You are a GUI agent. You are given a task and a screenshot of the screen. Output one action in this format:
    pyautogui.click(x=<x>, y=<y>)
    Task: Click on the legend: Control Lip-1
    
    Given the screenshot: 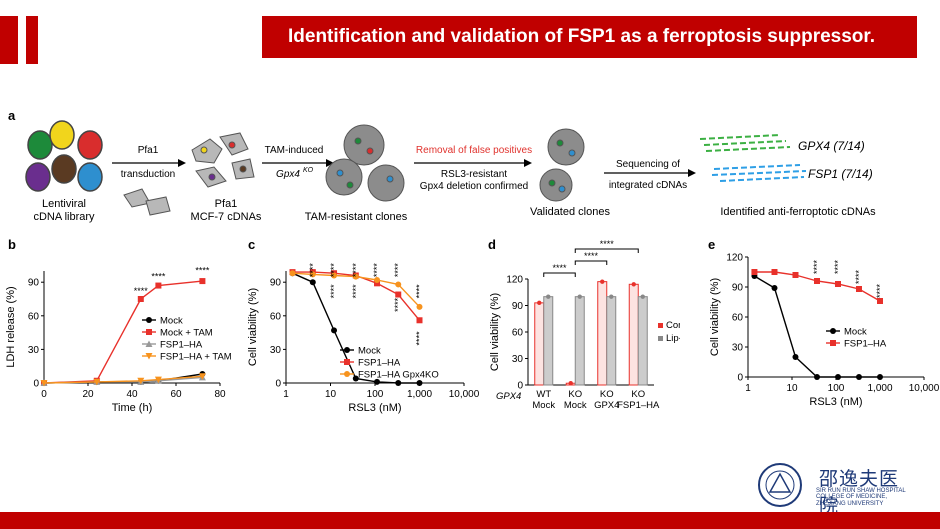 What is the action you would take?
    pyautogui.click(x=669, y=332)
    